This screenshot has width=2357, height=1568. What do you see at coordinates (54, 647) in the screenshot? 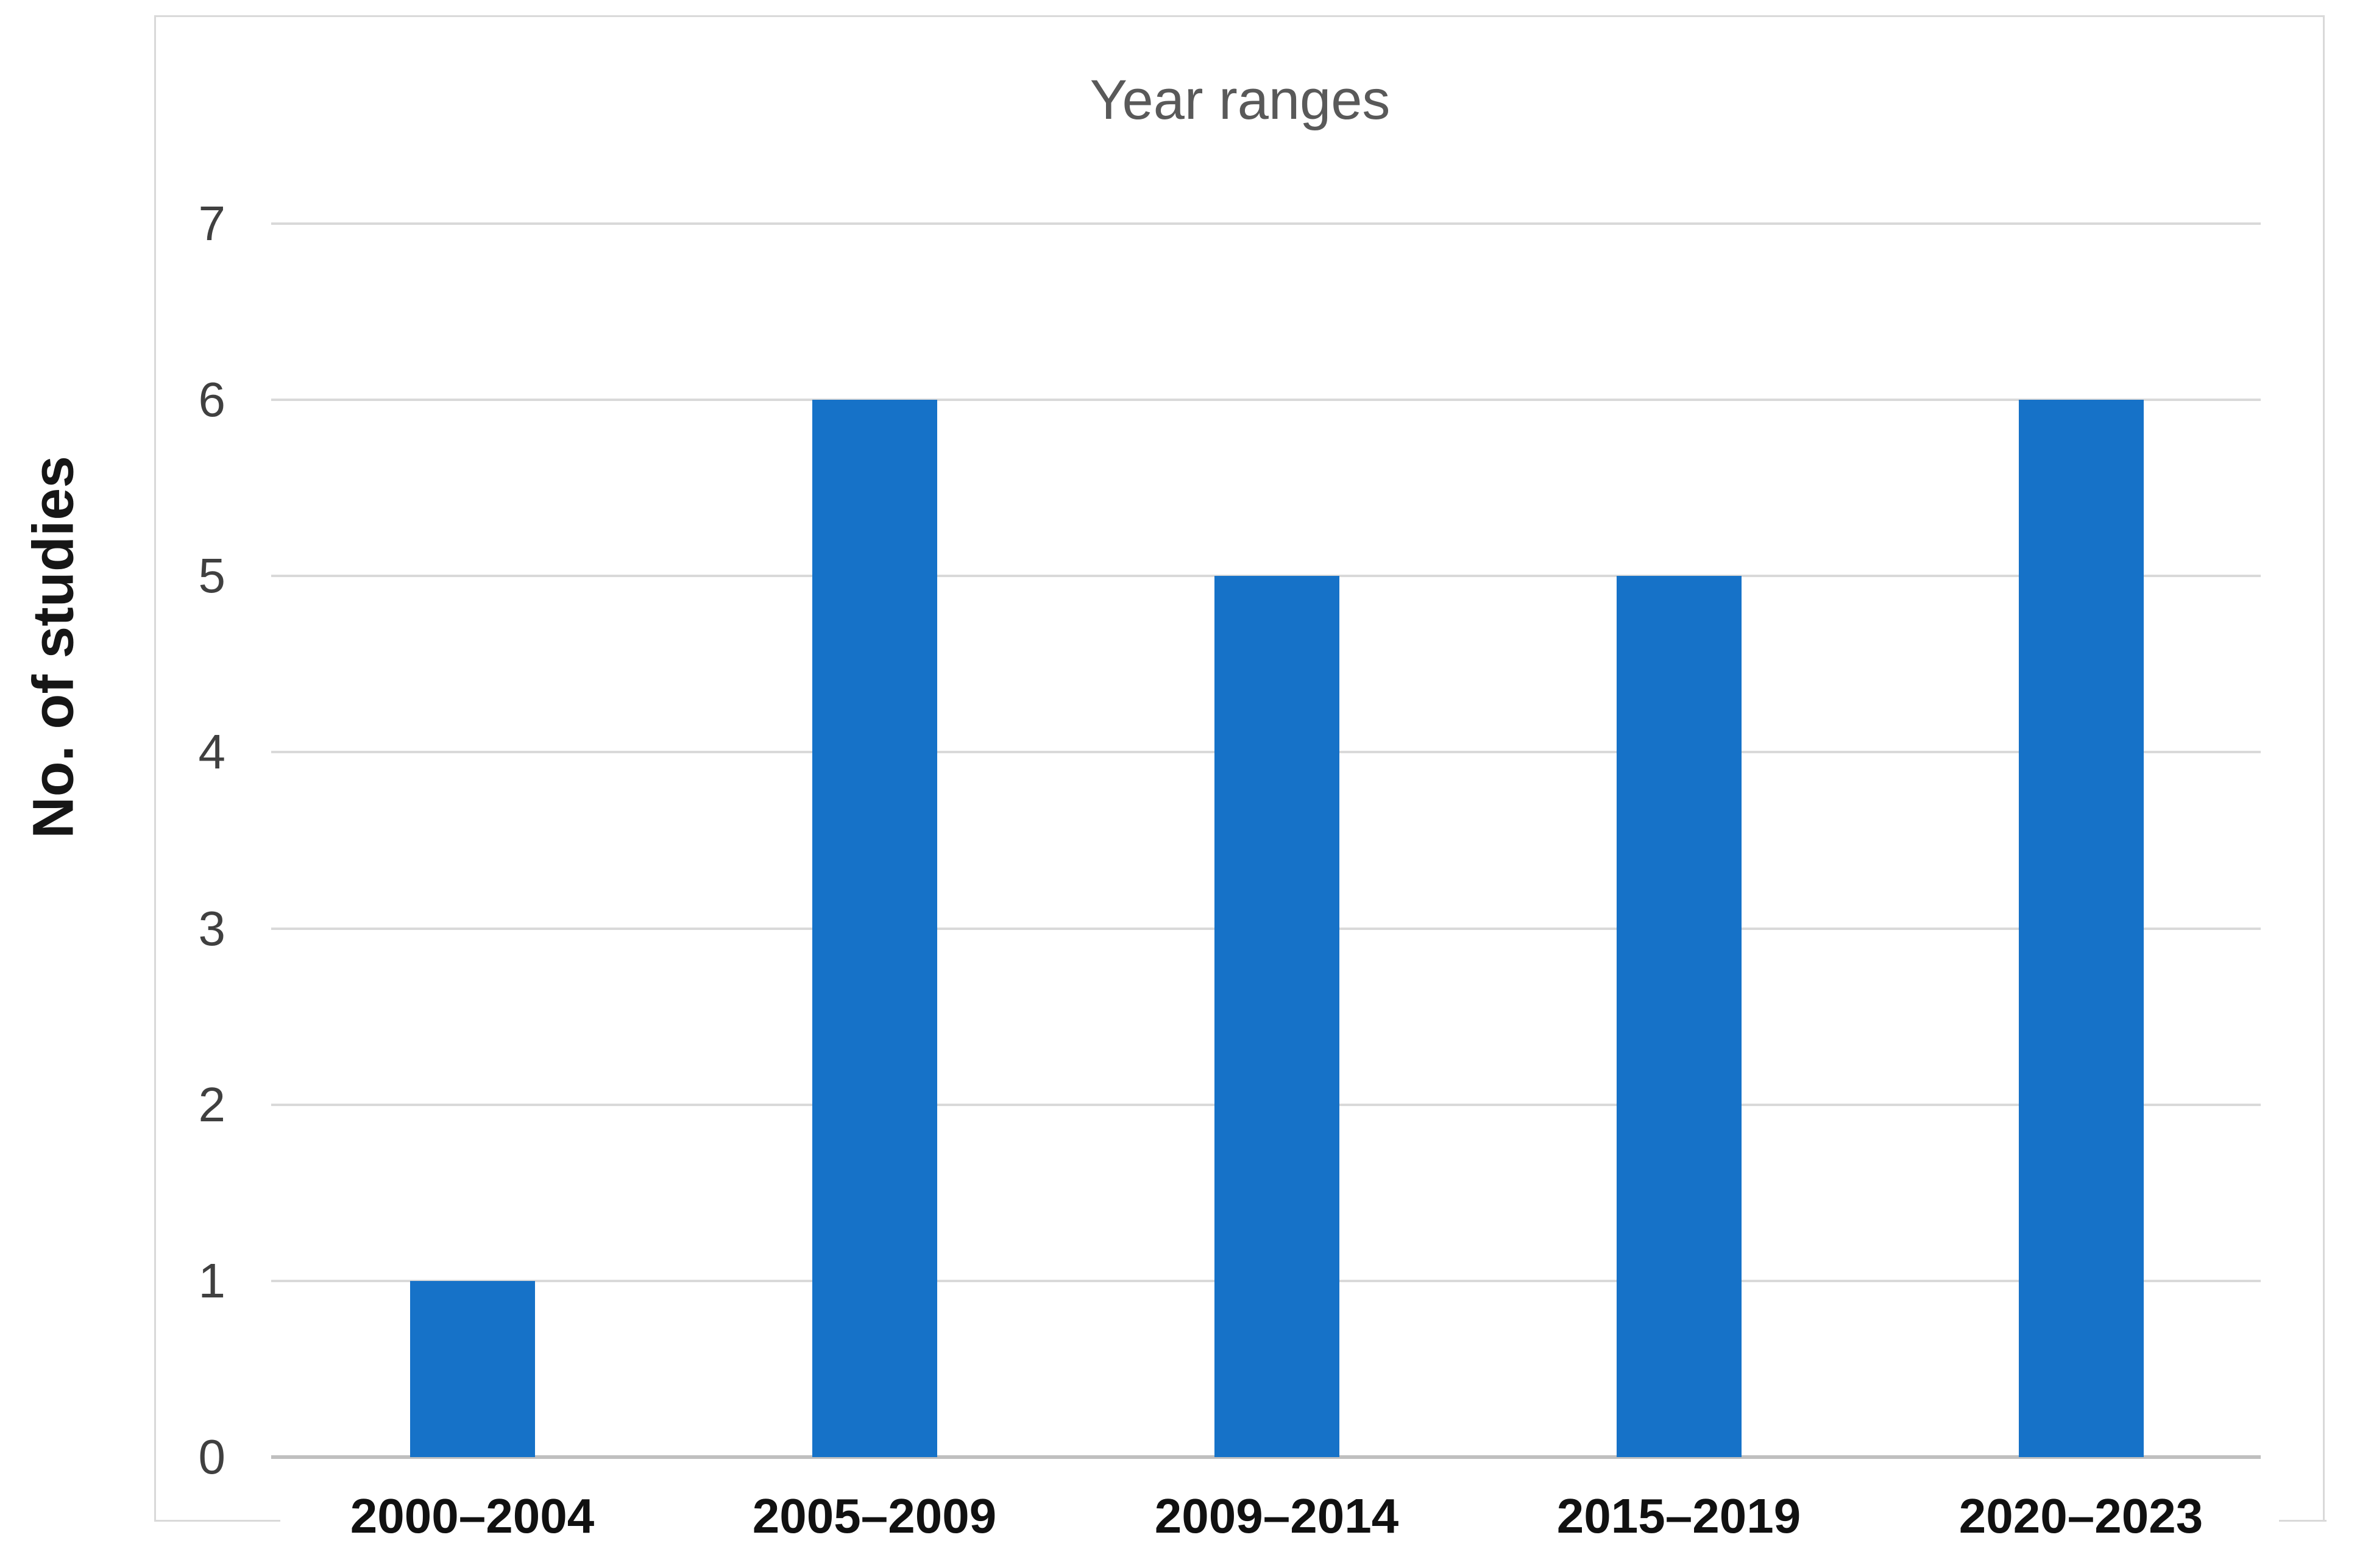
I see `y-axis-title: No. of studies` at bounding box center [54, 647].